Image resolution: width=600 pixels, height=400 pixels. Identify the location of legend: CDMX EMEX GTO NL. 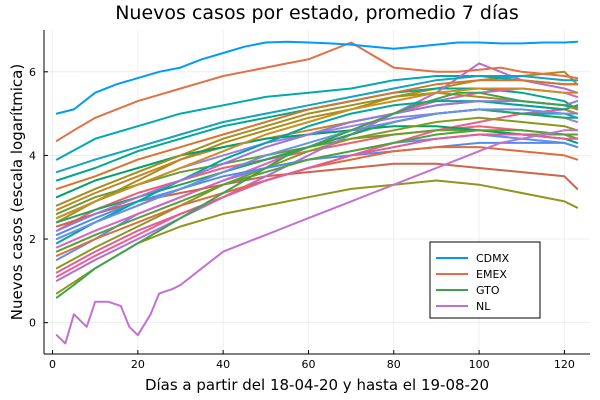
(485, 280).